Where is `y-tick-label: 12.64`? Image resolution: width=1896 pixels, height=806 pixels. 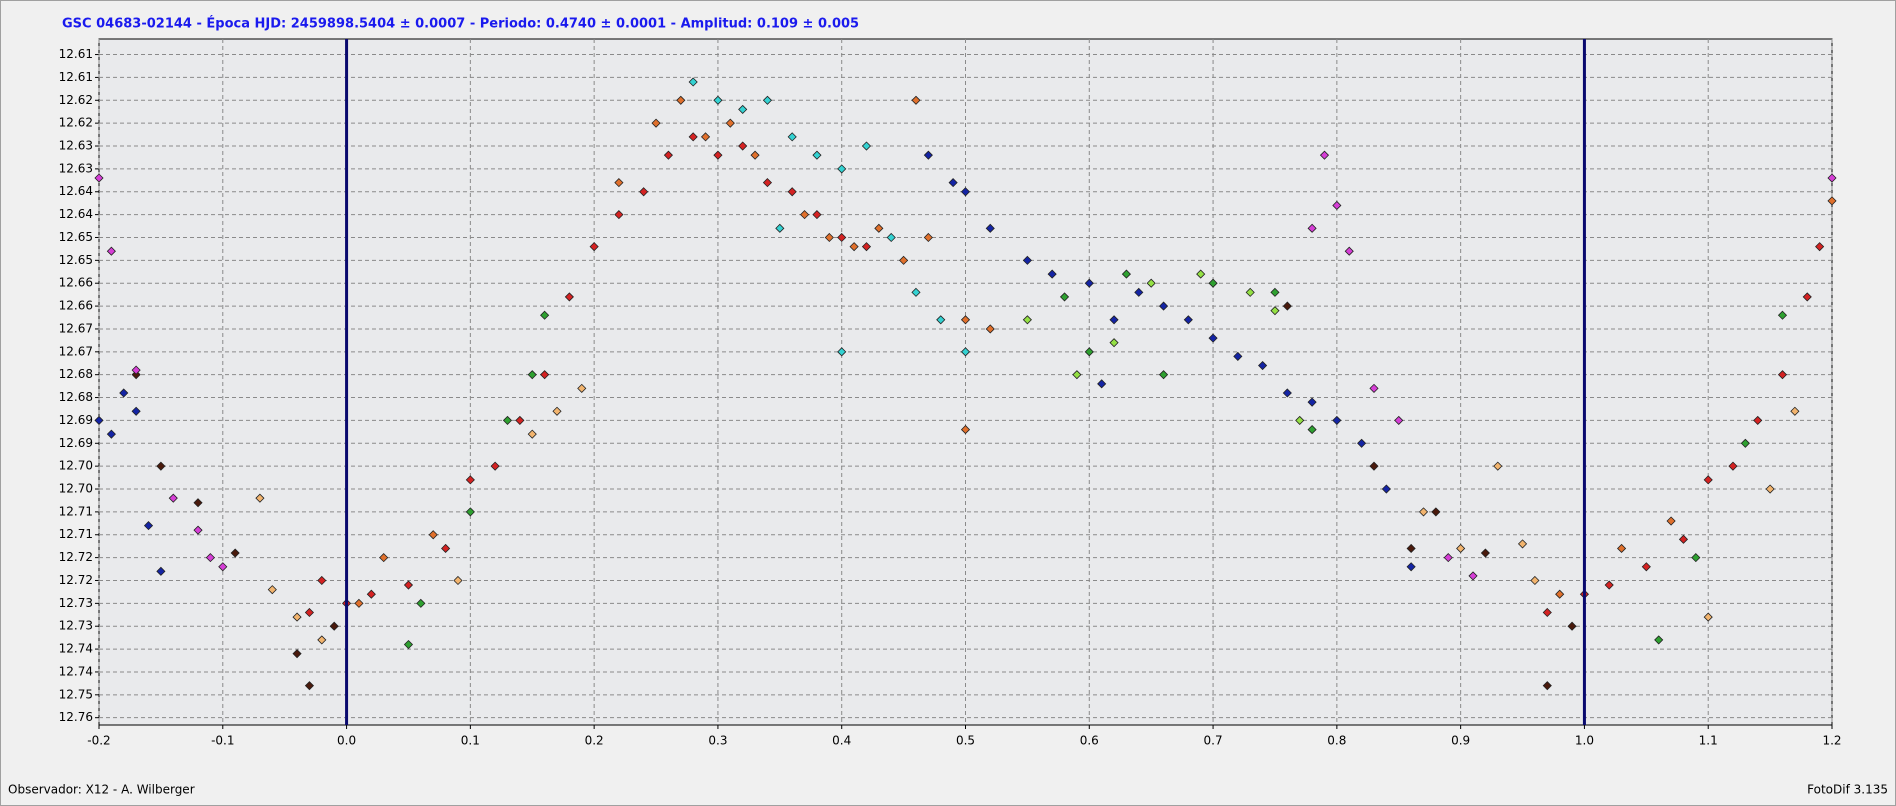
y-tick-label: 12.64 is located at coordinates (76, 191).